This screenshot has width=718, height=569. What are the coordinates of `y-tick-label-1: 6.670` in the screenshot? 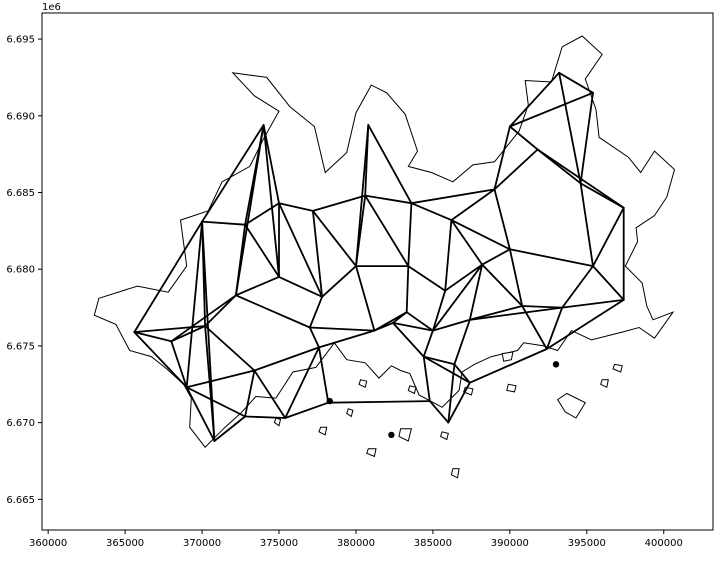 It's located at (20, 423).